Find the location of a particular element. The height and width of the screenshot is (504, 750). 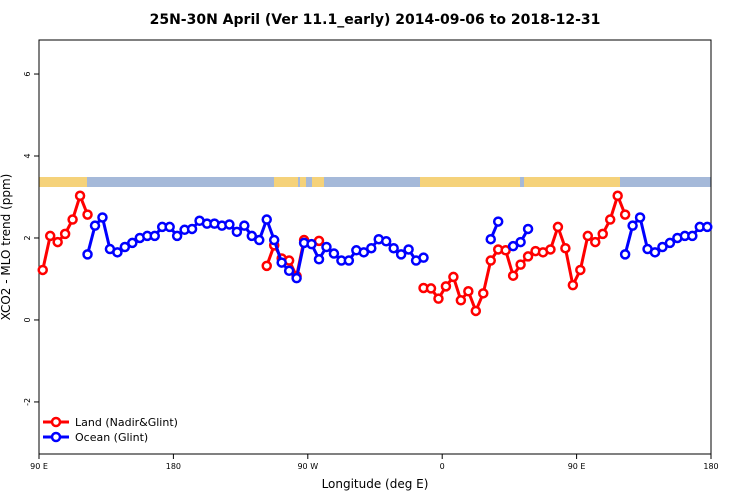

y-tick-label: 4 is located at coordinates (27, 155).